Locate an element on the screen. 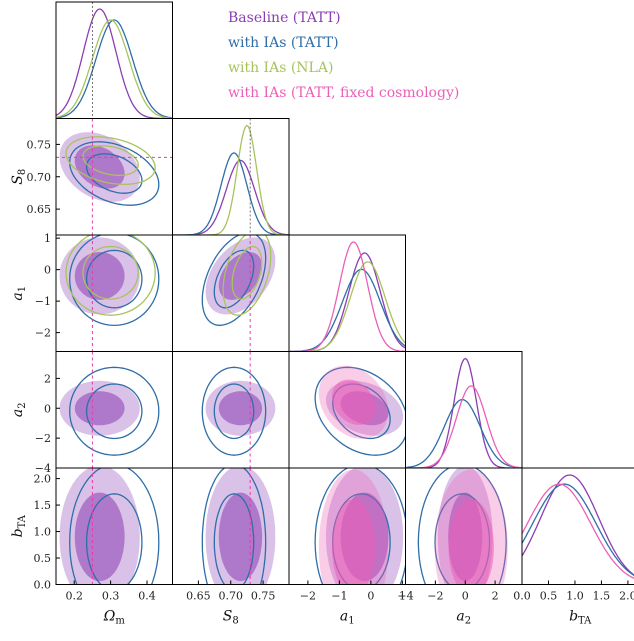 The image size is (634, 641). y-tick-label: −1 is located at coordinates (43, 301).